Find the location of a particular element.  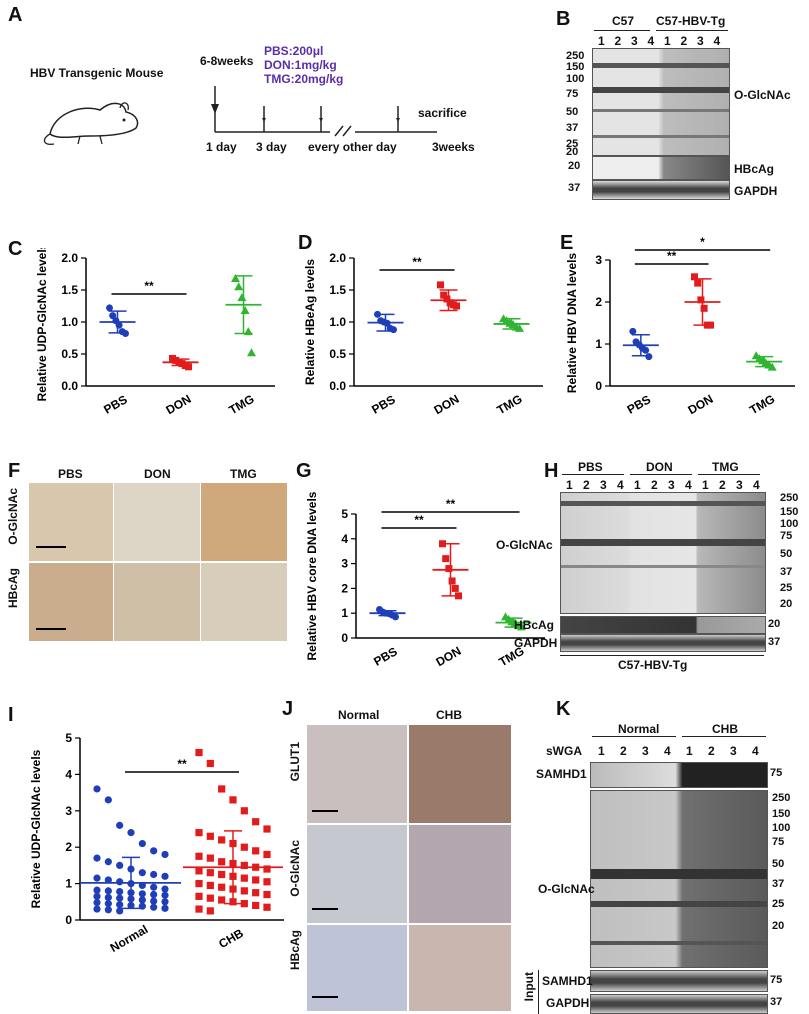

f-image-pbs-oglcnac is located at coordinates (71, 522).